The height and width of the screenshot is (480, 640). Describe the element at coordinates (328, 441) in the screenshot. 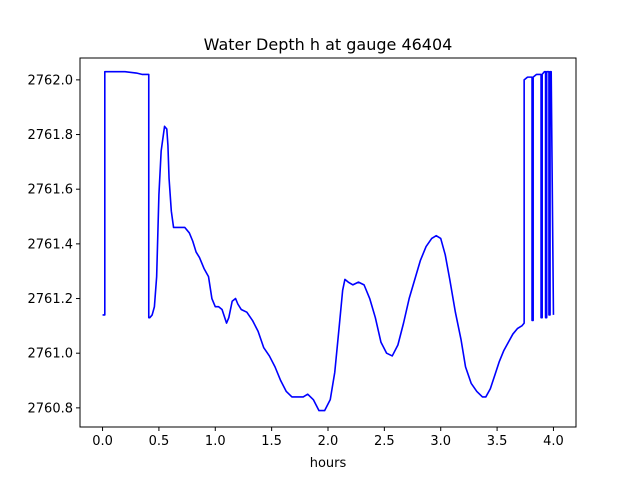

I see `x-tick-label: 2.0` at that location.